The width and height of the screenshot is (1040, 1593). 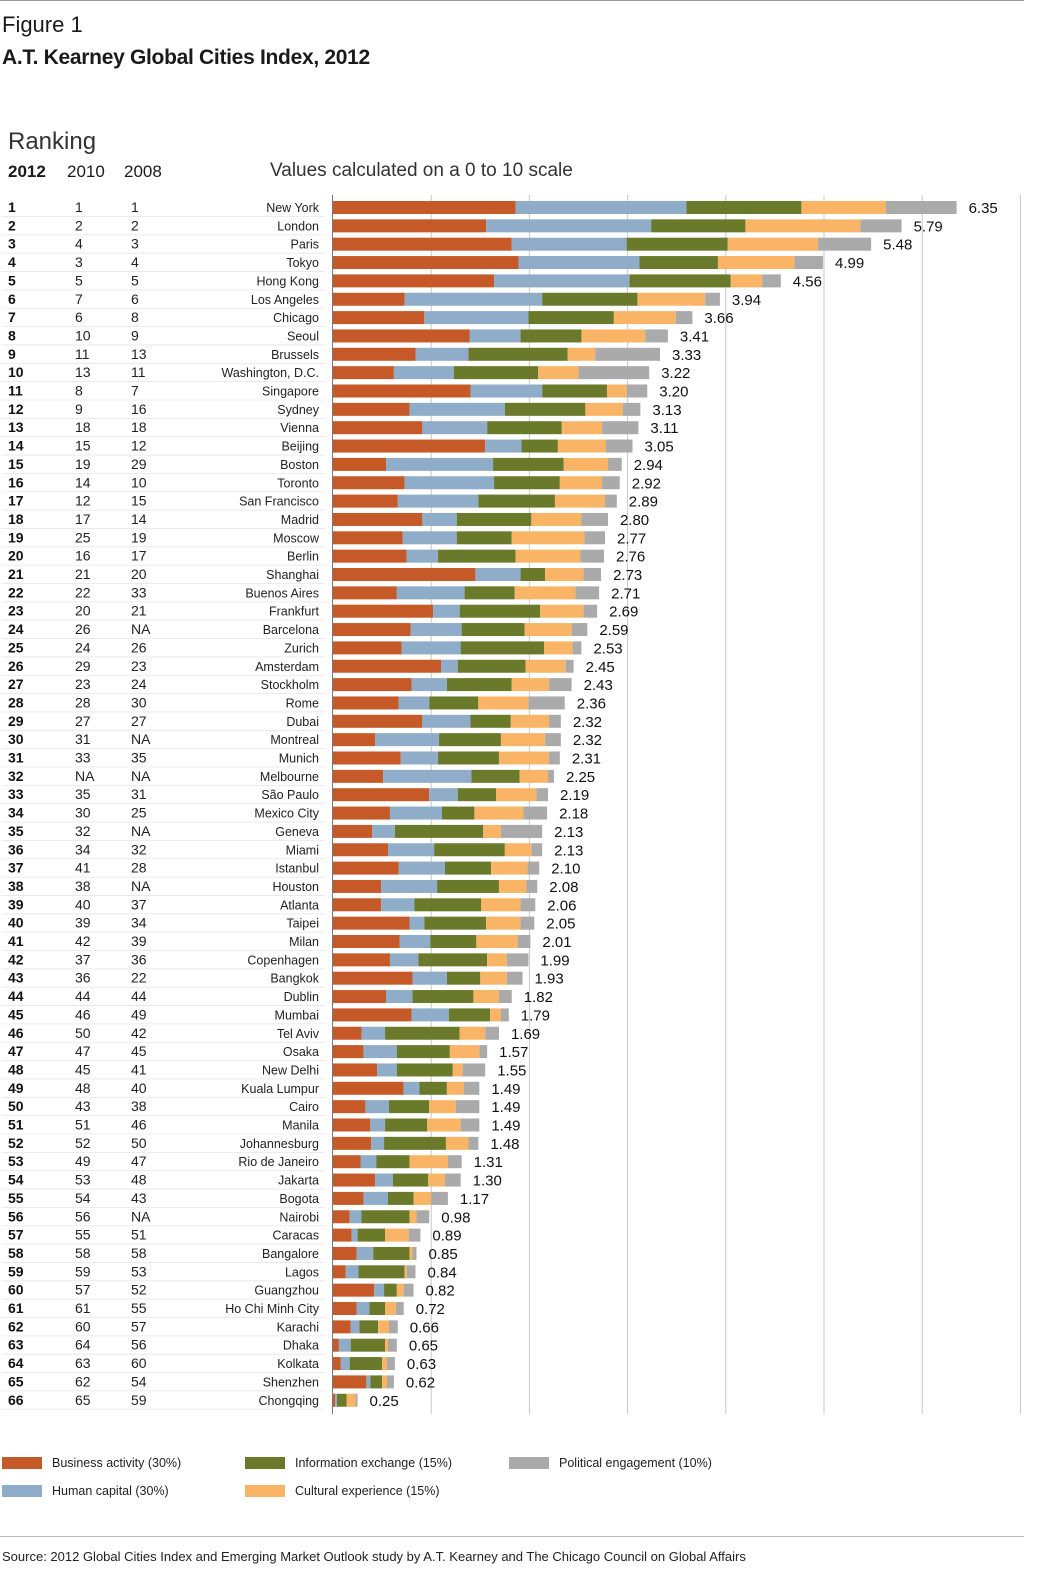 What do you see at coordinates (135, 262) in the screenshot?
I see `rank-2008: 4` at bounding box center [135, 262].